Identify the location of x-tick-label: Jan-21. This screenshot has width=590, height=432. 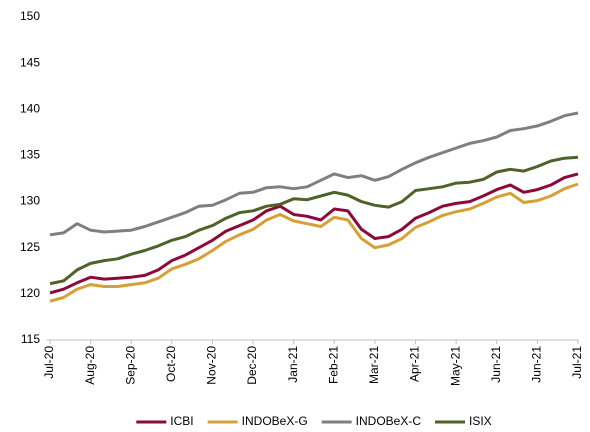
(293, 364).